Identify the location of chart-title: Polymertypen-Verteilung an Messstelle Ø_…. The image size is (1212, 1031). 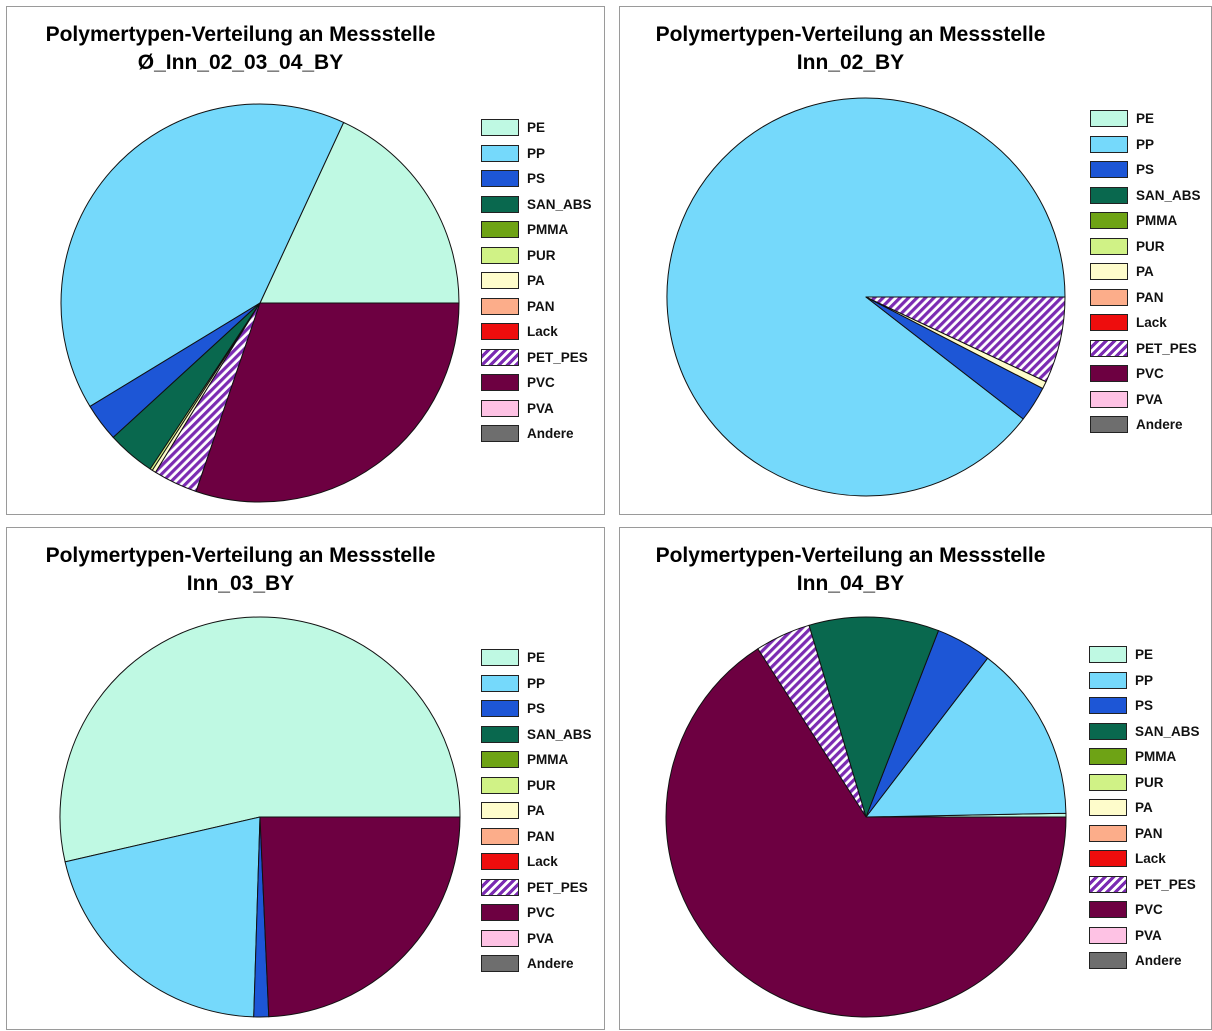
(240, 49).